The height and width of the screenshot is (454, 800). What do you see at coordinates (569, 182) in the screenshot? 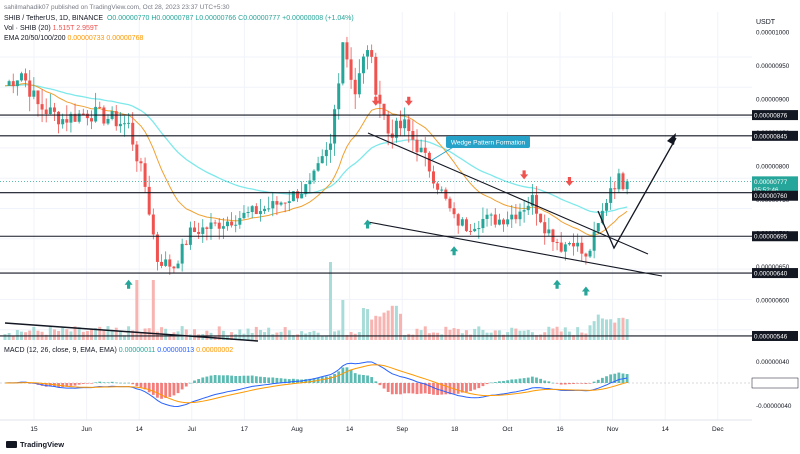
I see `down-arrow-icon` at bounding box center [569, 182].